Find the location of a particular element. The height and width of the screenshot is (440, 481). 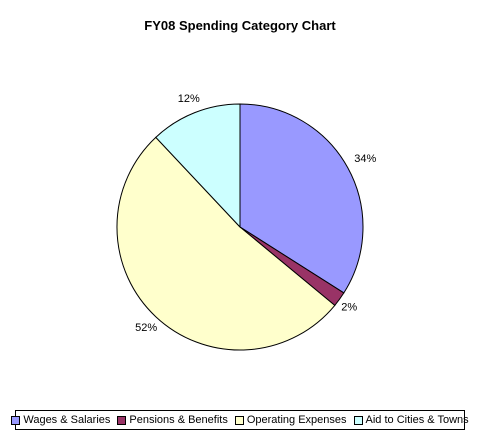

data-label: 52% is located at coordinates (146, 328).